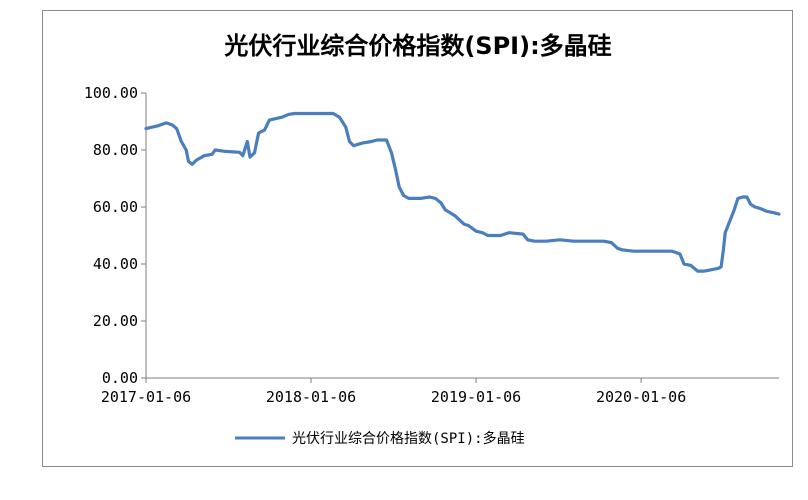 This screenshot has height=500, width=808. I want to click on y-tick-label: 100.00, so click(111, 93).